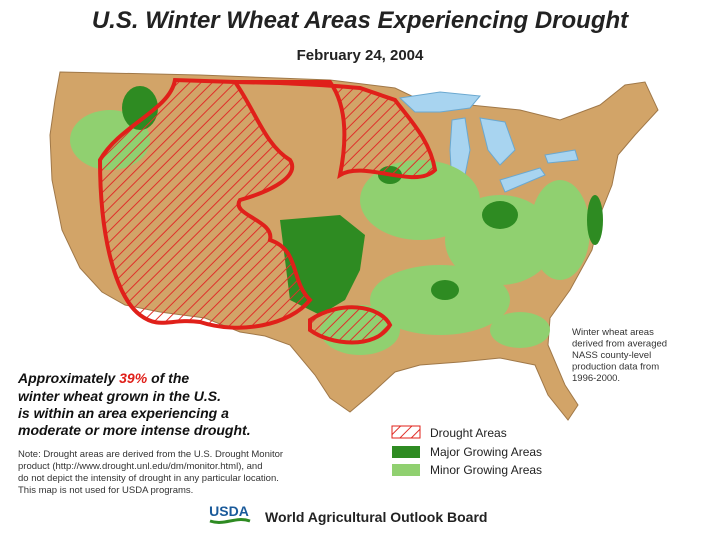  What do you see at coordinates (497, 141) in the screenshot?
I see `lake-huron` at bounding box center [497, 141].